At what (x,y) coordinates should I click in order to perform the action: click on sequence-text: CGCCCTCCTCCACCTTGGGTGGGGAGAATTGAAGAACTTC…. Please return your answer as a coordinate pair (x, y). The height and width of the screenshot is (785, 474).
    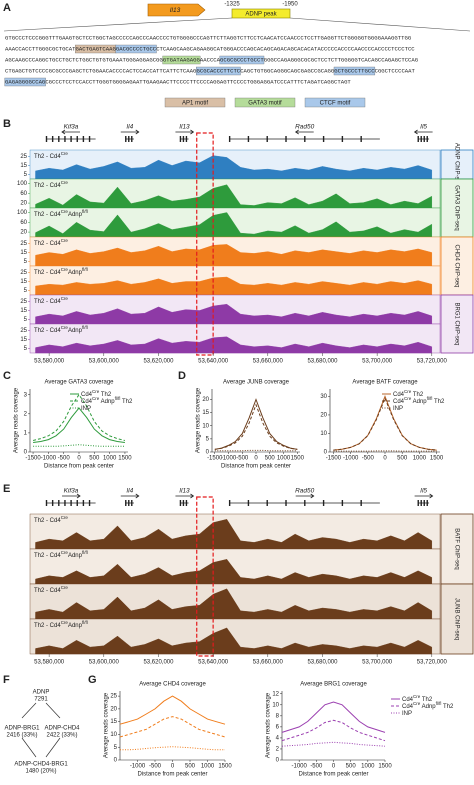
    Looking at the image, I should click on (198, 81).